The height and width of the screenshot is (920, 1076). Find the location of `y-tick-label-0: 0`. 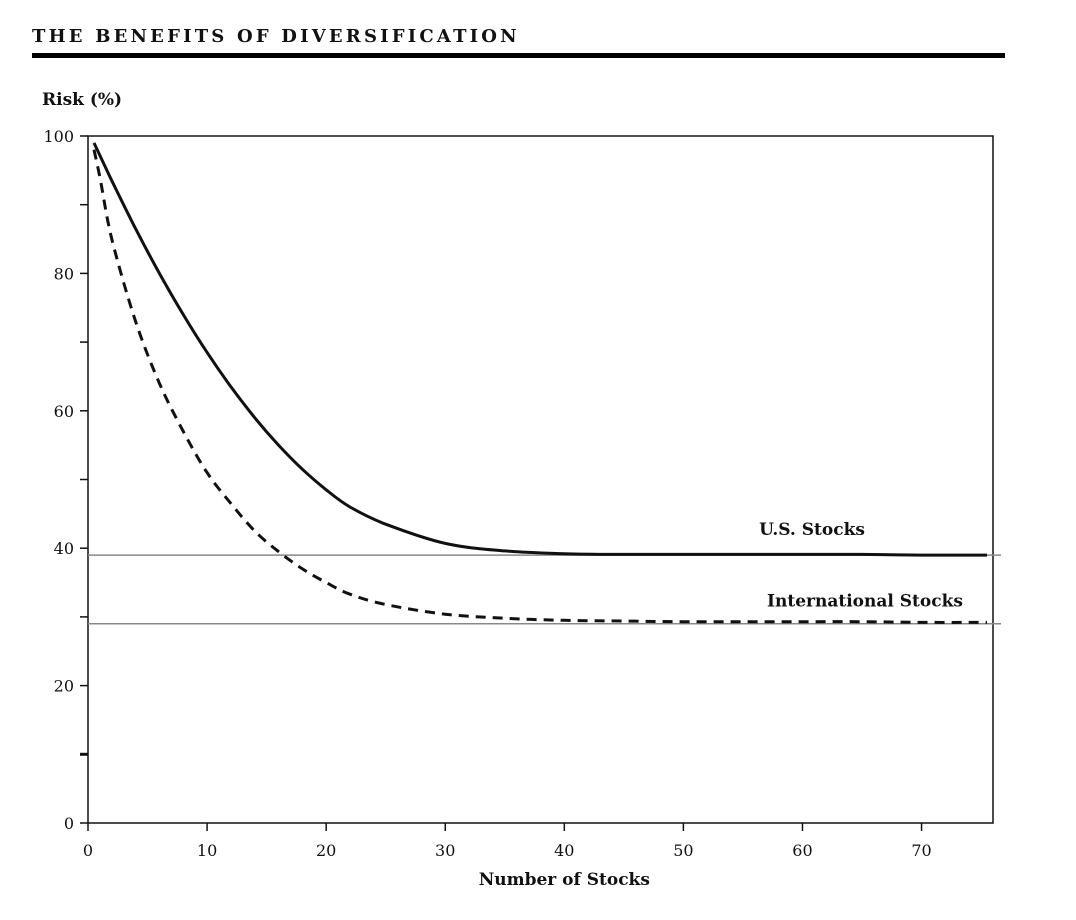

y-tick-label-0: 0 is located at coordinates (69, 823).